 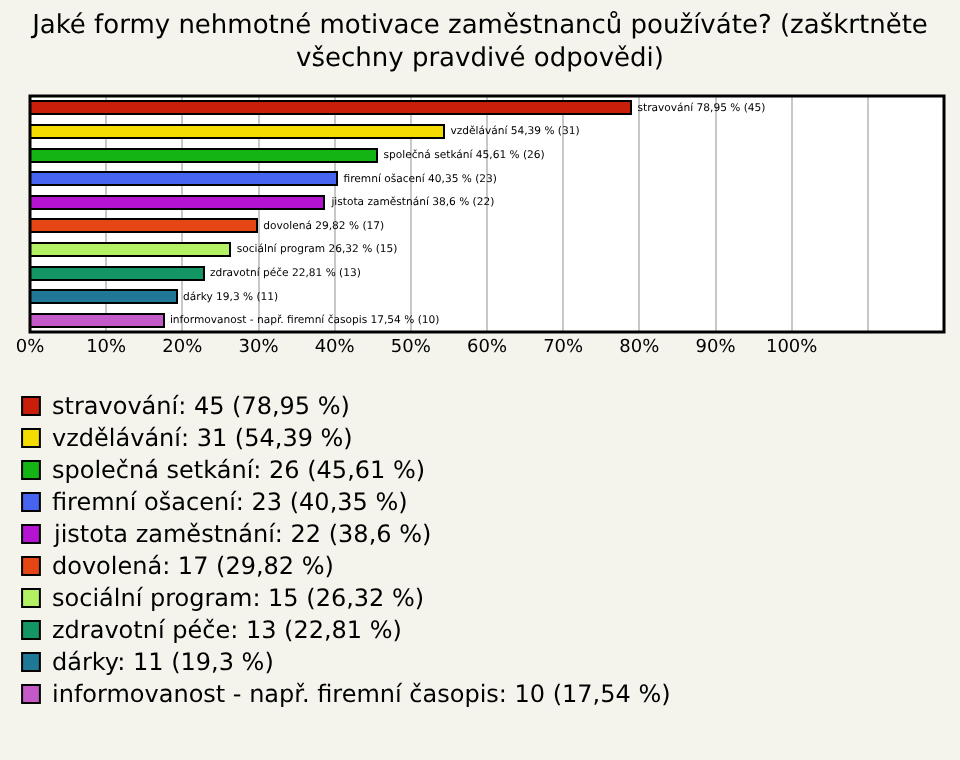 What do you see at coordinates (227, 630) in the screenshot?
I see `legend-label: zdravotní péče: 13 (22,81 %)` at bounding box center [227, 630].